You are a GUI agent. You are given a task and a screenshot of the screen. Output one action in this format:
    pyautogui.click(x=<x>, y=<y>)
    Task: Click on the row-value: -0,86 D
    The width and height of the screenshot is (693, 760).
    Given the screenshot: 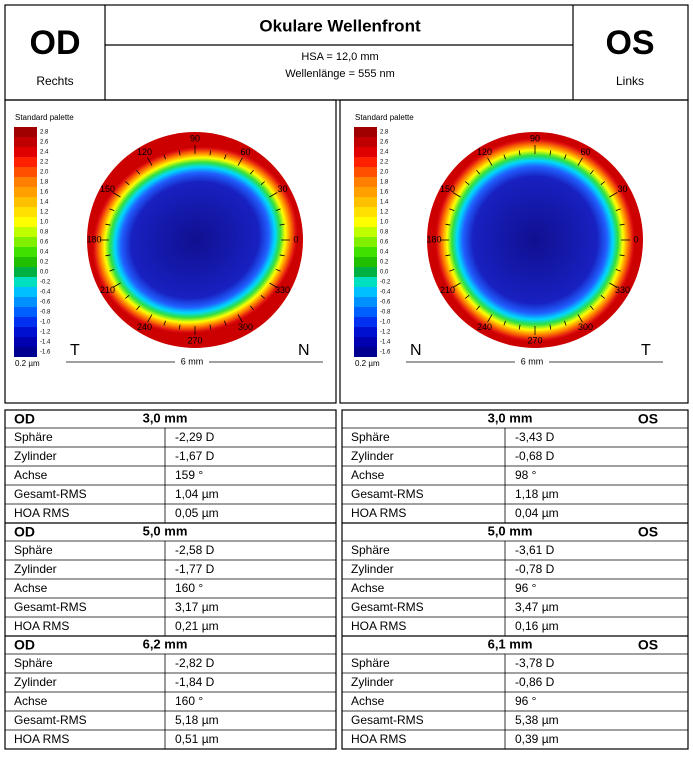 What is the action you would take?
    pyautogui.click(x=535, y=682)
    